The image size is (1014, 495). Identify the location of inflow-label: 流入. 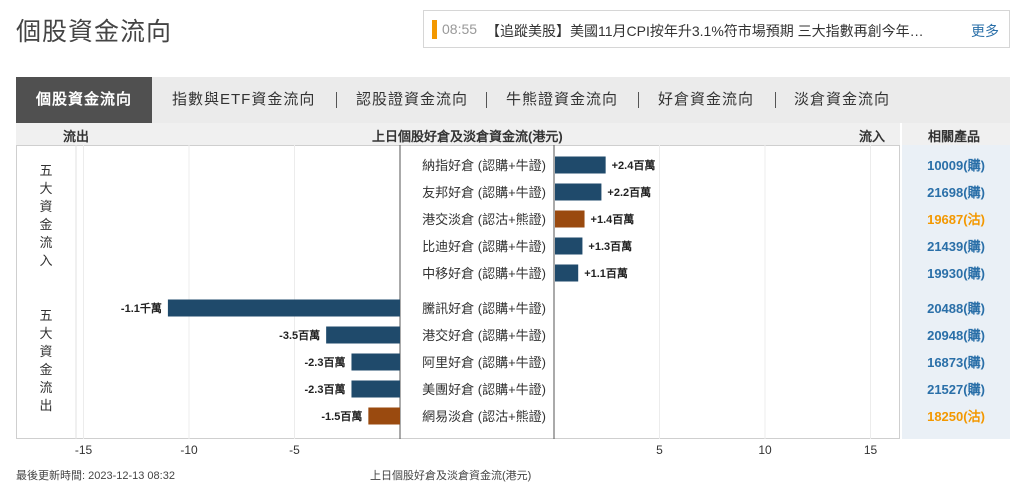
(872, 136).